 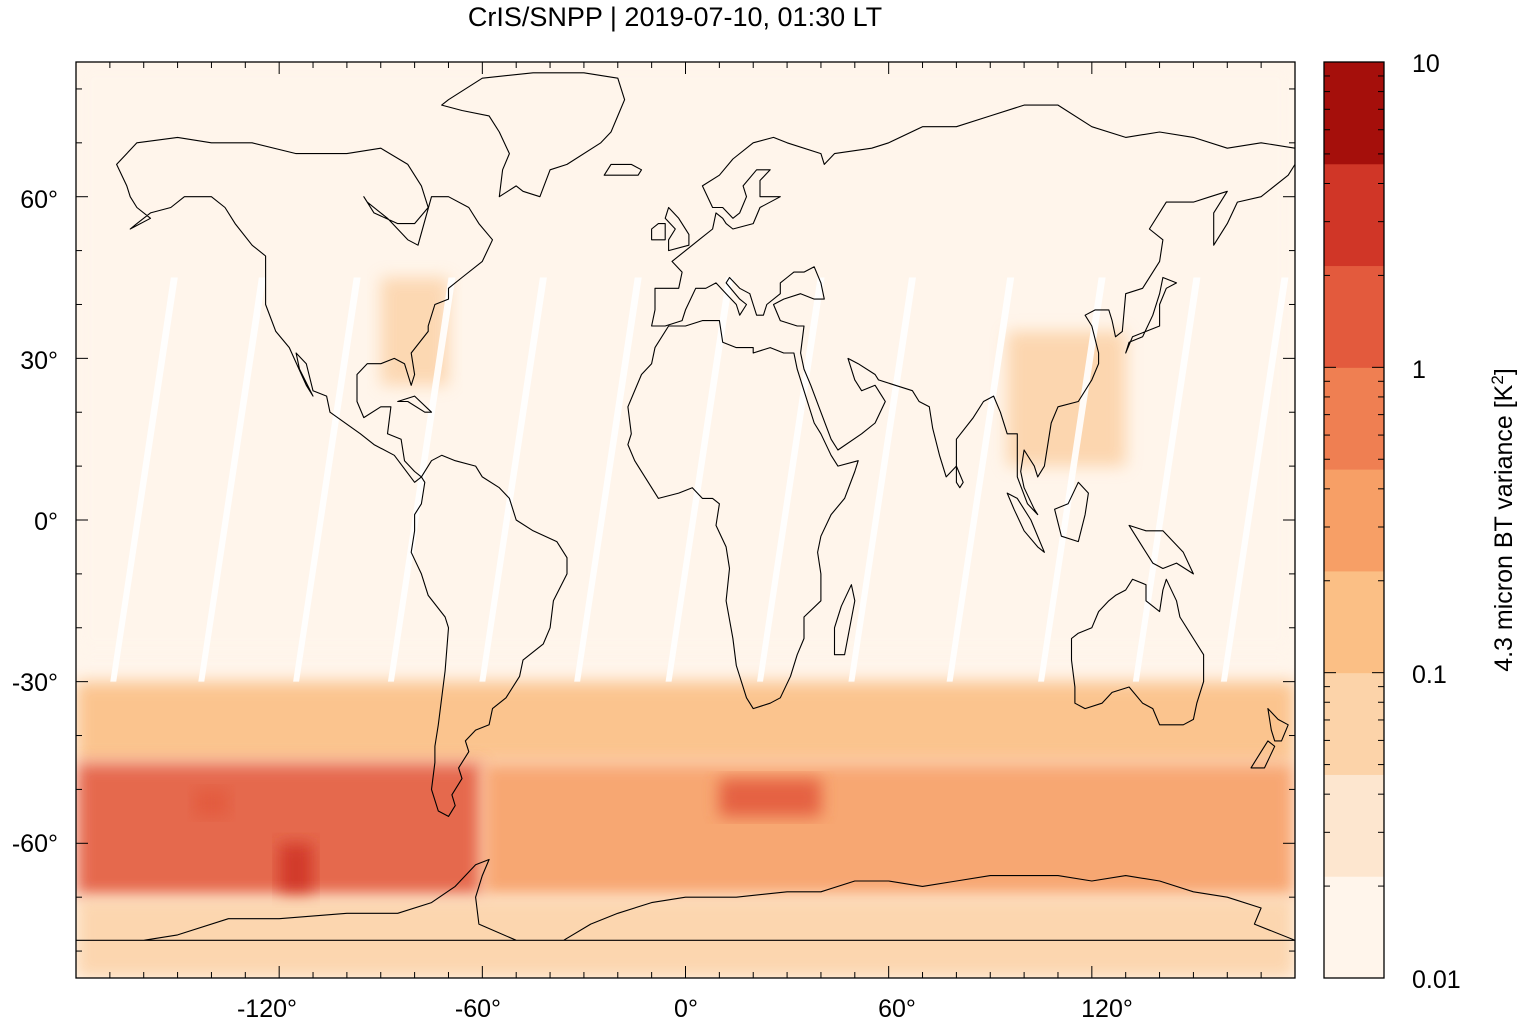 What do you see at coordinates (1503, 520) in the screenshot?
I see `colorbar-title: 4.3 micron BT variance [K2]` at bounding box center [1503, 520].